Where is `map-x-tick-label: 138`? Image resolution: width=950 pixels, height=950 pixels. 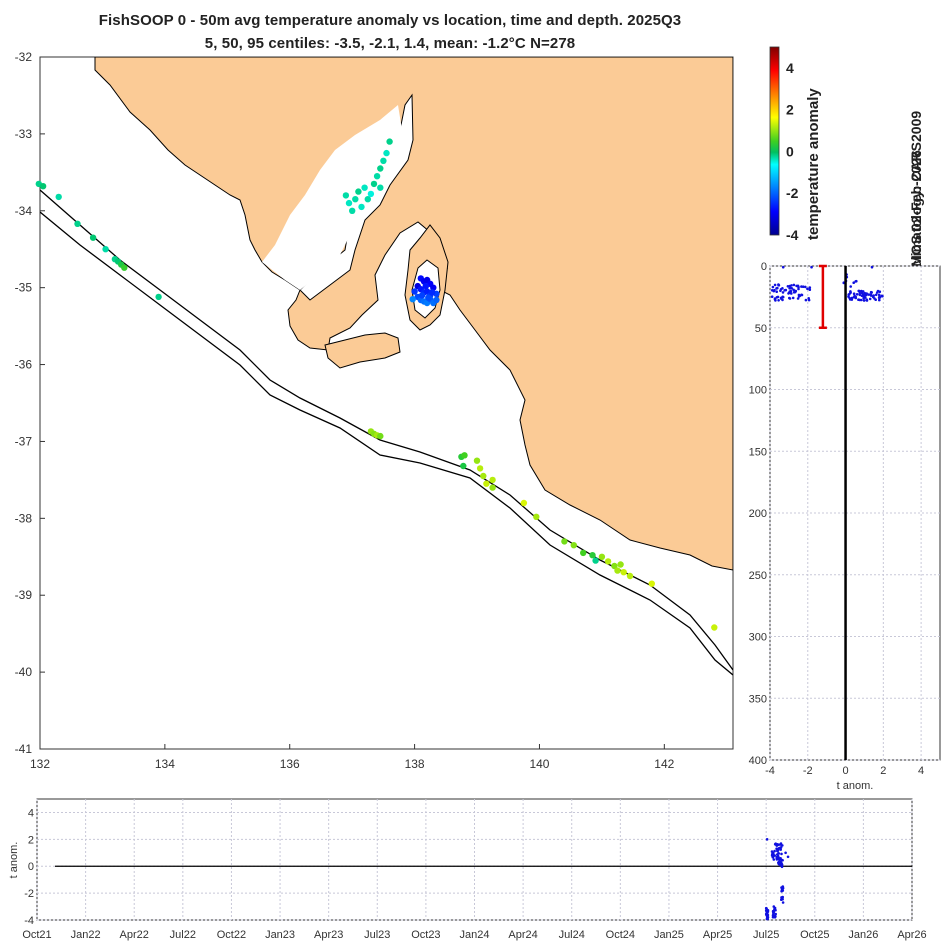
map-x-tick-label: 138 is located at coordinates (415, 764).